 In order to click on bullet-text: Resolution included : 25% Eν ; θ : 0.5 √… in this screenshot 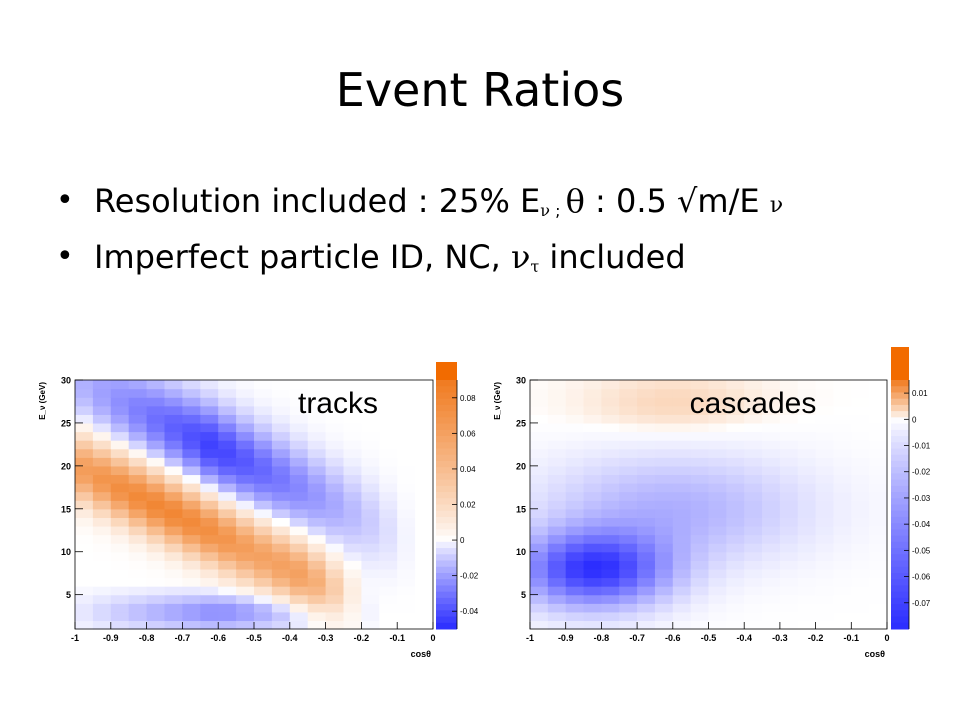, I will do `click(438, 206)`.